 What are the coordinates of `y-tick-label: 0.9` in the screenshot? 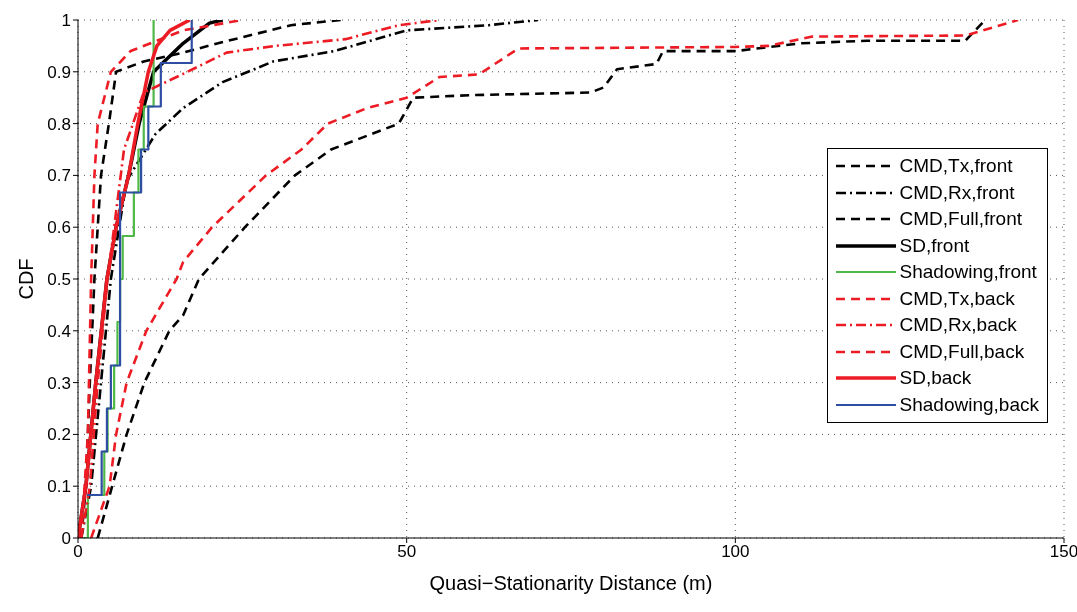 It's located at (59, 72).